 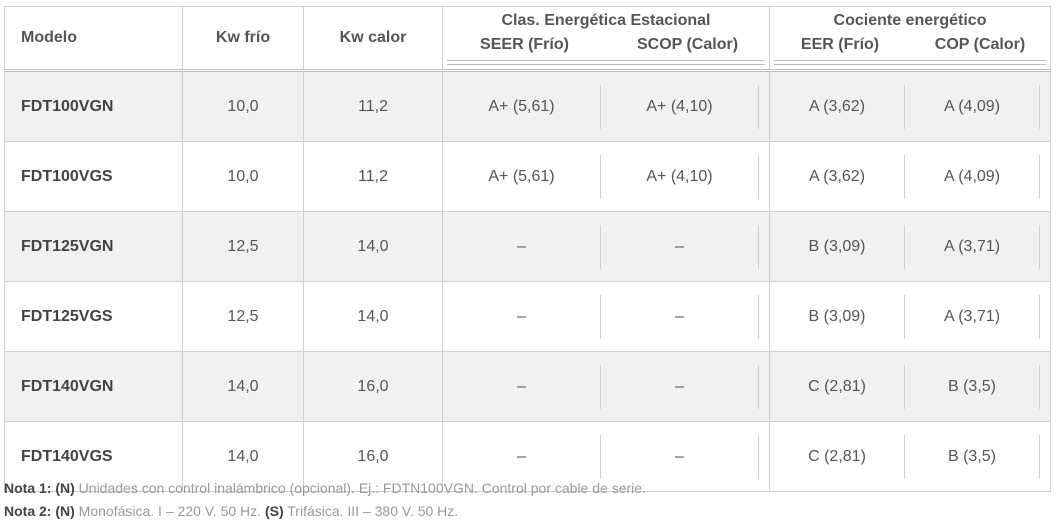 What do you see at coordinates (93, 106) in the screenshot?
I see `model-cell: FDT100VGN` at bounding box center [93, 106].